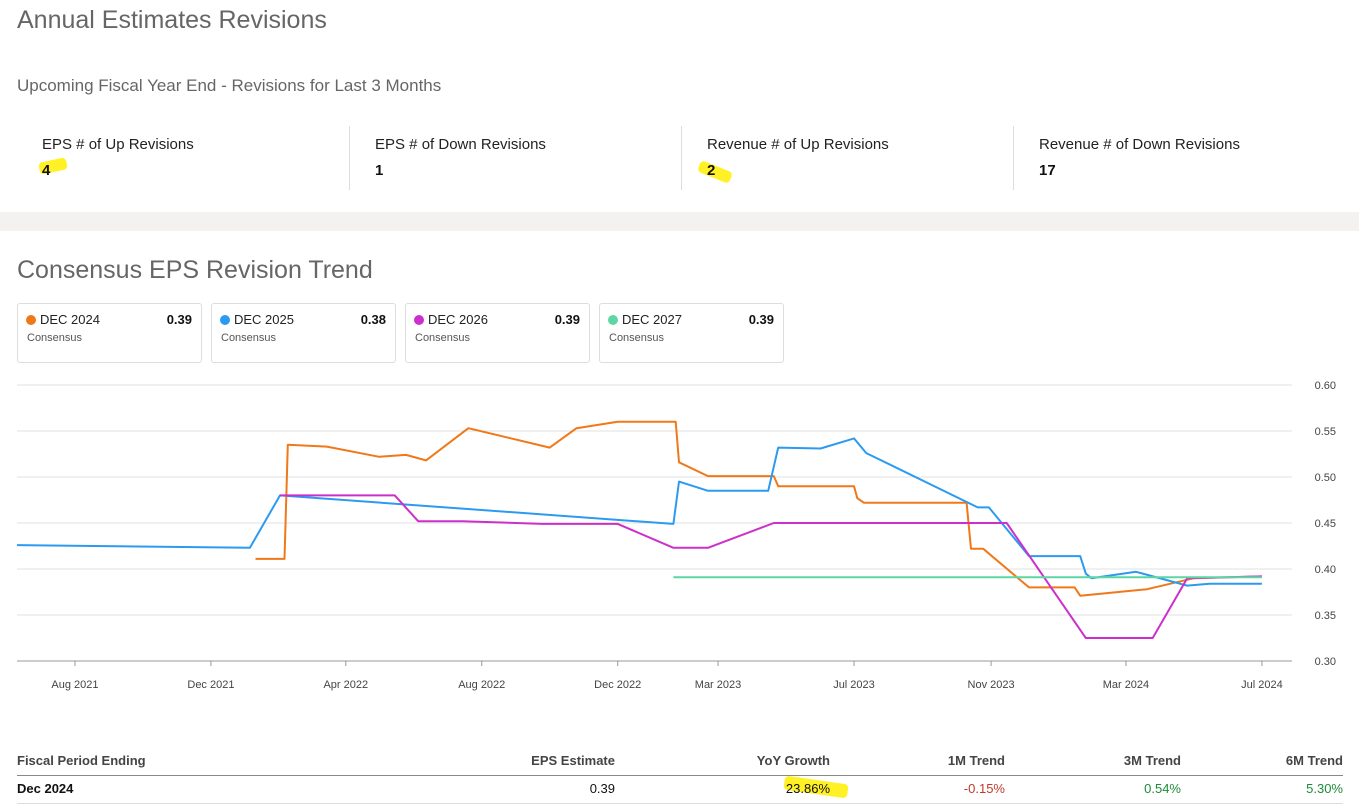 This screenshot has width=1359, height=809. I want to click on y-tick-label: 0.35, so click(1325, 616).